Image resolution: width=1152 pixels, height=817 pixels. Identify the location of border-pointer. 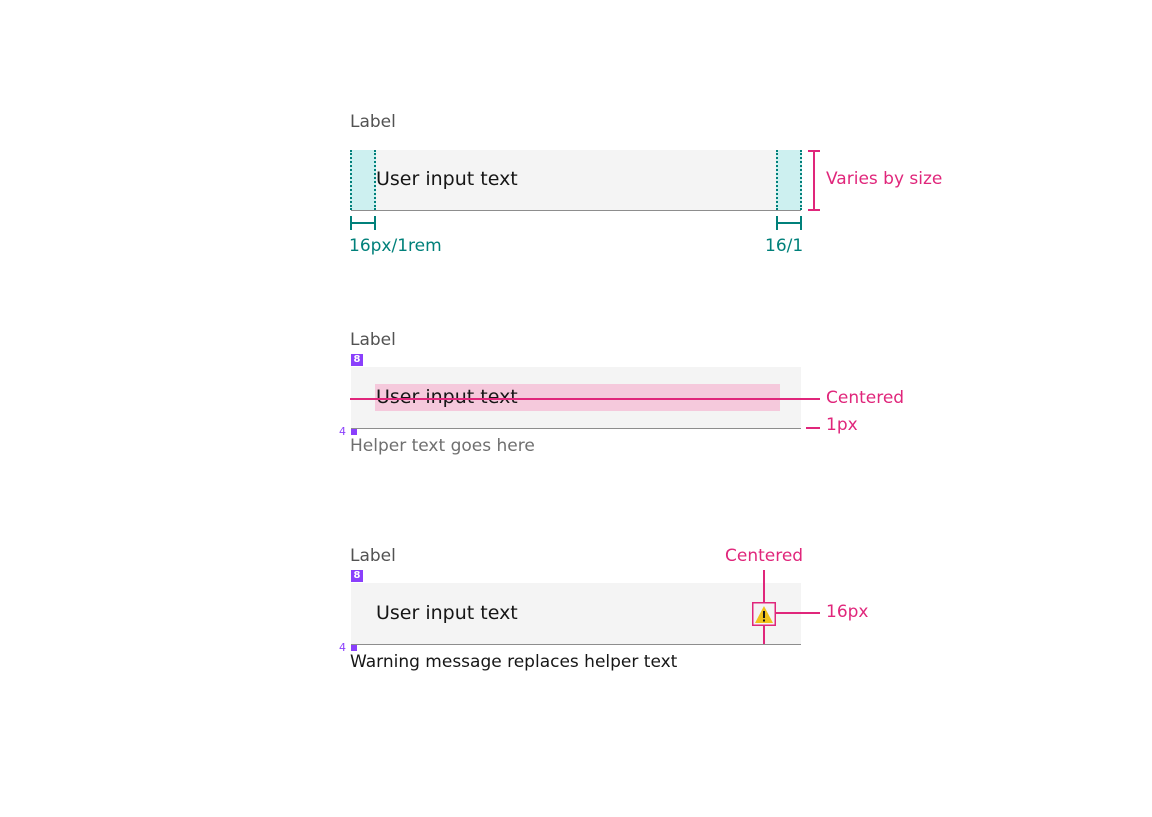
(813, 428).